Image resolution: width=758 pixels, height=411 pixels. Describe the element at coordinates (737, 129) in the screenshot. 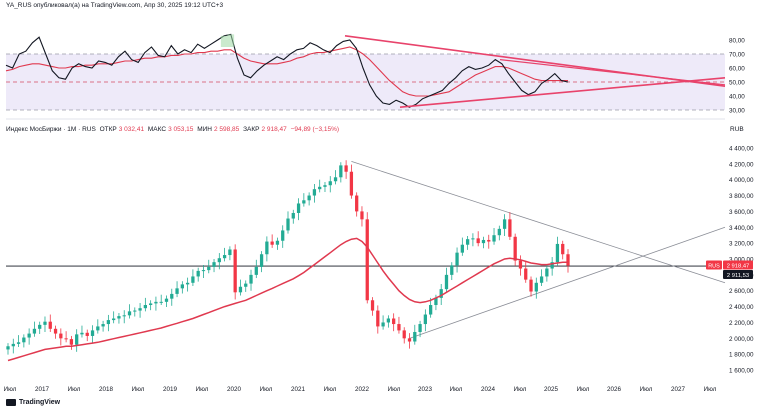

I see `currency-unit: RUB` at that location.